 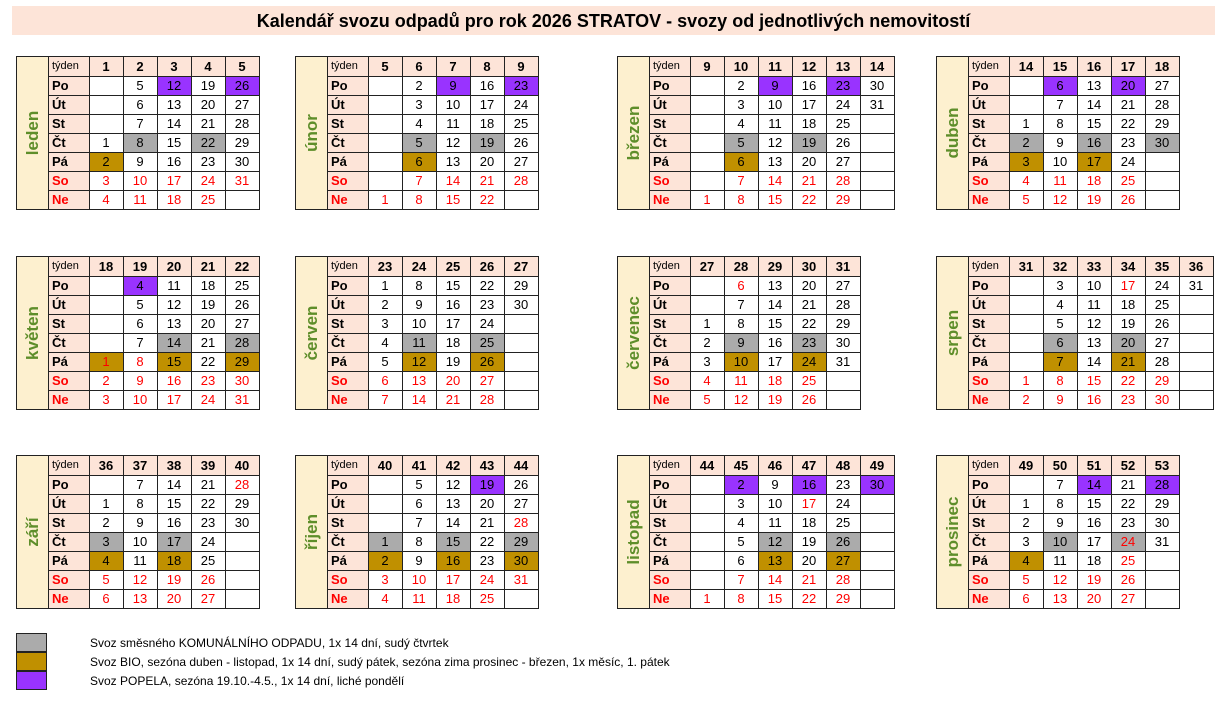 I want to click on day-cell-komunal: 10, so click(x=1060, y=542).